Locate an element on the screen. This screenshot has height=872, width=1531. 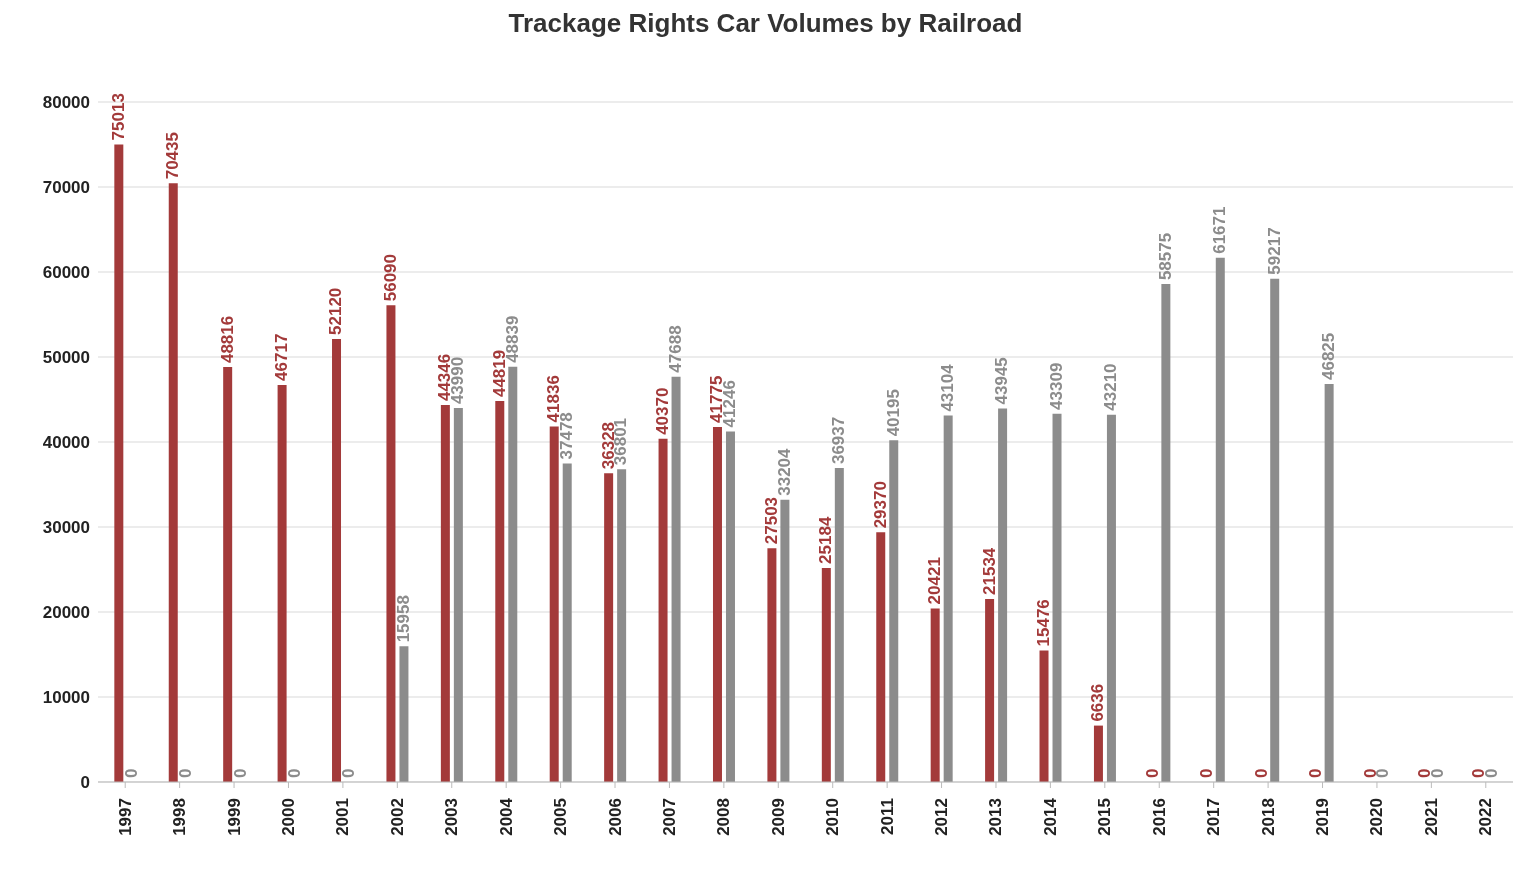
data-label: 70435 is located at coordinates (173, 156).